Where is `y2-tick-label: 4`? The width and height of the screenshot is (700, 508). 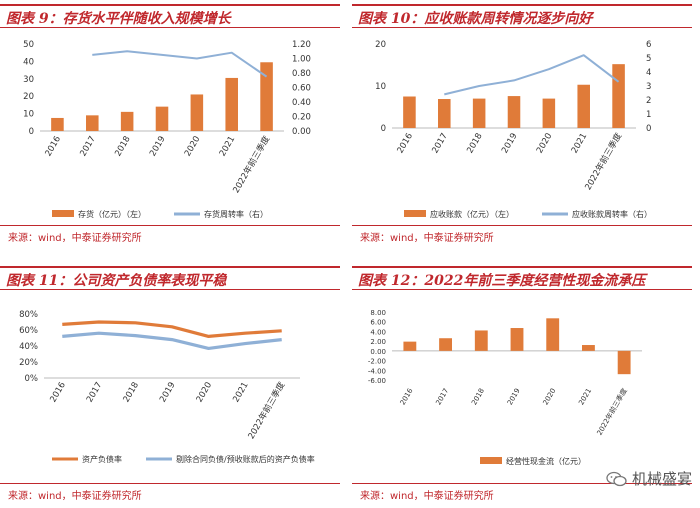
y2-tick-label: 4 is located at coordinates (648, 73).